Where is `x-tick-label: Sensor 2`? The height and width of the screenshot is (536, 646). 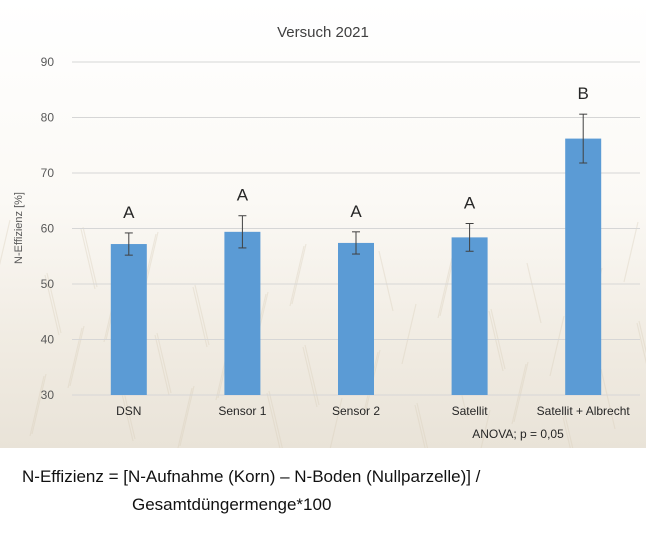 x-tick-label: Sensor 2 is located at coordinates (356, 411).